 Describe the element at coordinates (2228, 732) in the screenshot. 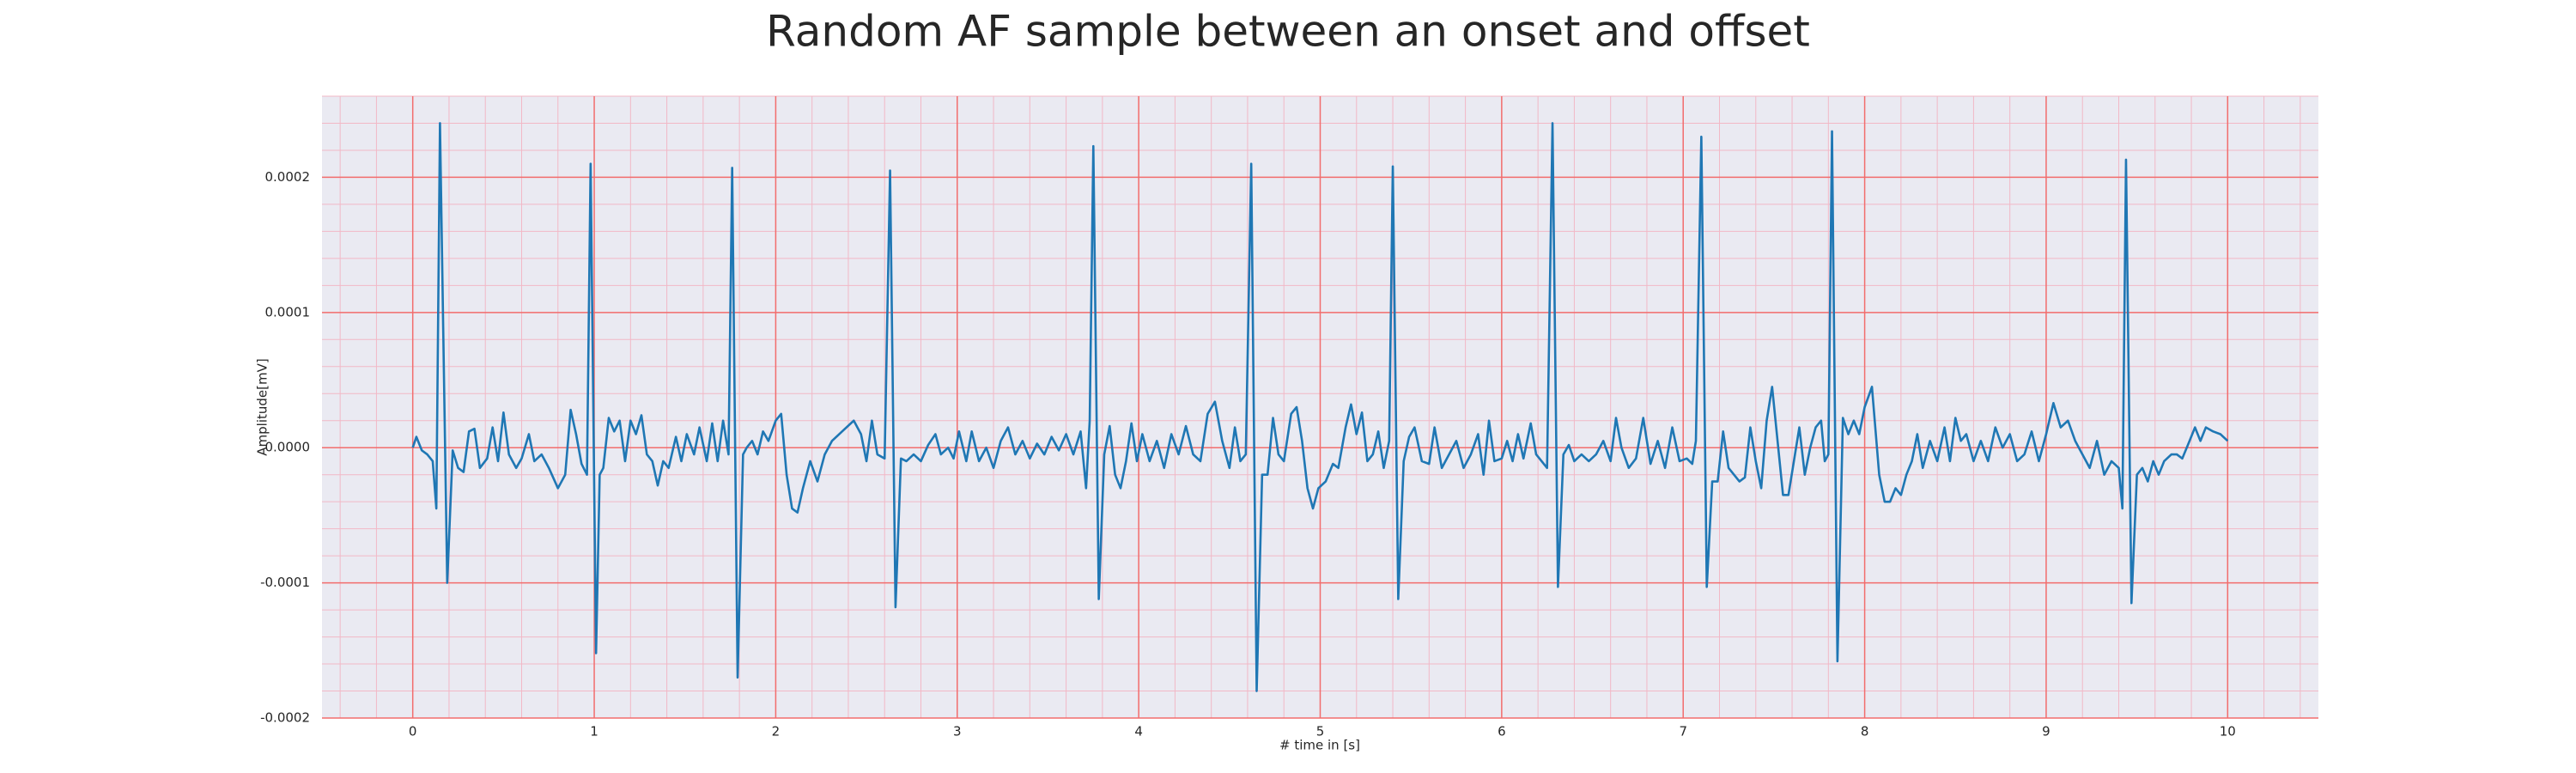

I see `x-tick-label: 10` at that location.